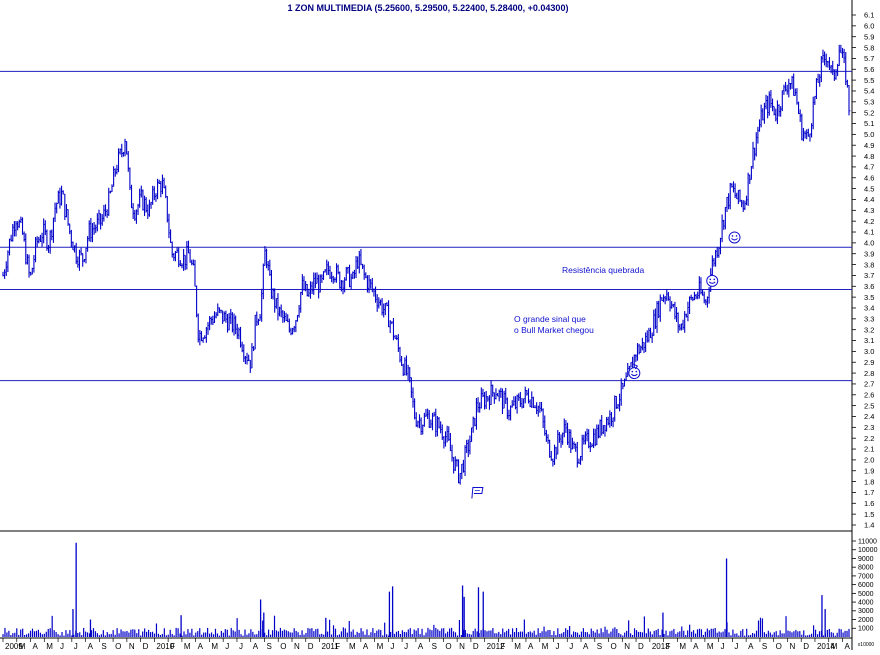  Describe the element at coordinates (869, 416) in the screenshot. I see `price-tick-label: 2.4` at that location.